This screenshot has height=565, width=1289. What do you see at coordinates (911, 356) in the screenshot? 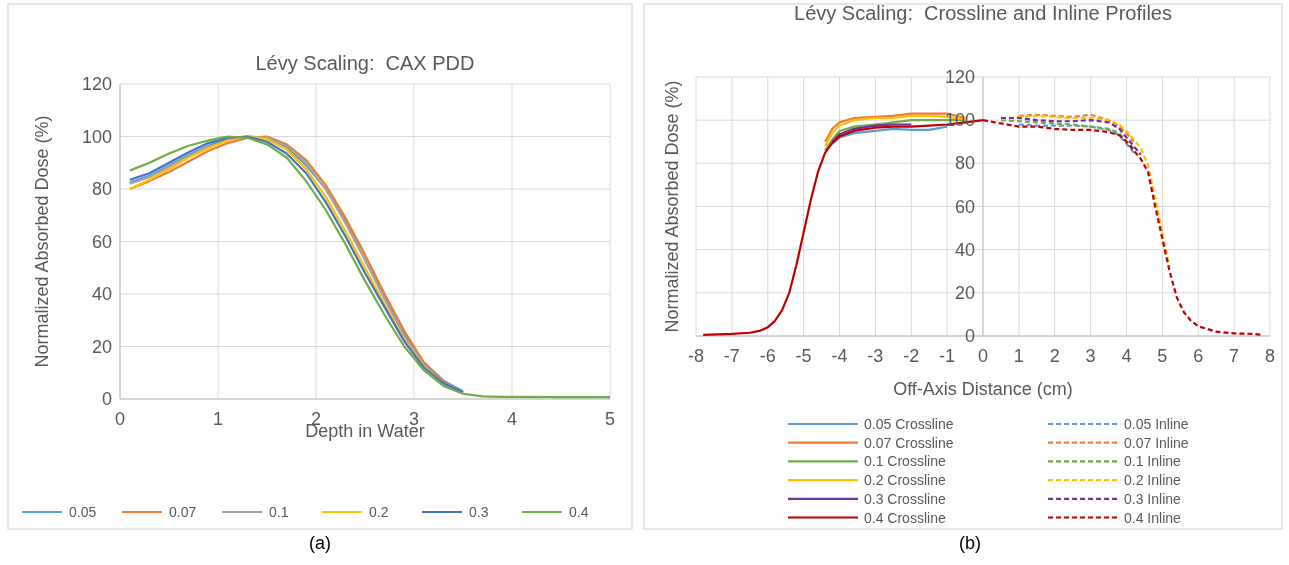
I see `x-tick-label: -2` at bounding box center [911, 356].